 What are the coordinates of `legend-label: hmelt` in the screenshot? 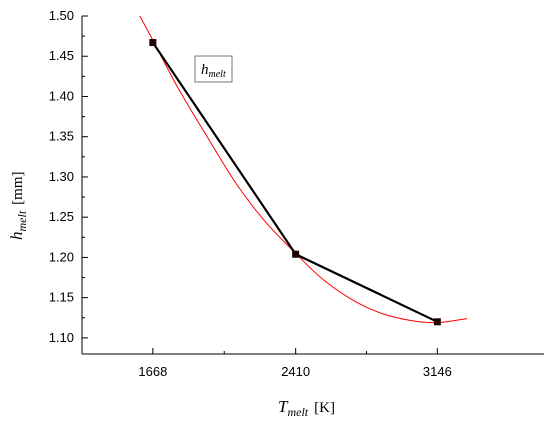 It's located at (213, 71).